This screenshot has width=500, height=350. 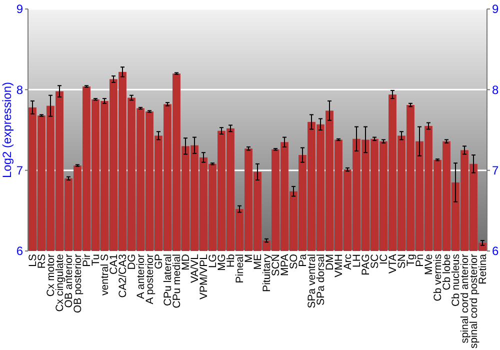 What do you see at coordinates (411, 260) in the screenshot?
I see `x-tick-label: Tg` at bounding box center [411, 260].